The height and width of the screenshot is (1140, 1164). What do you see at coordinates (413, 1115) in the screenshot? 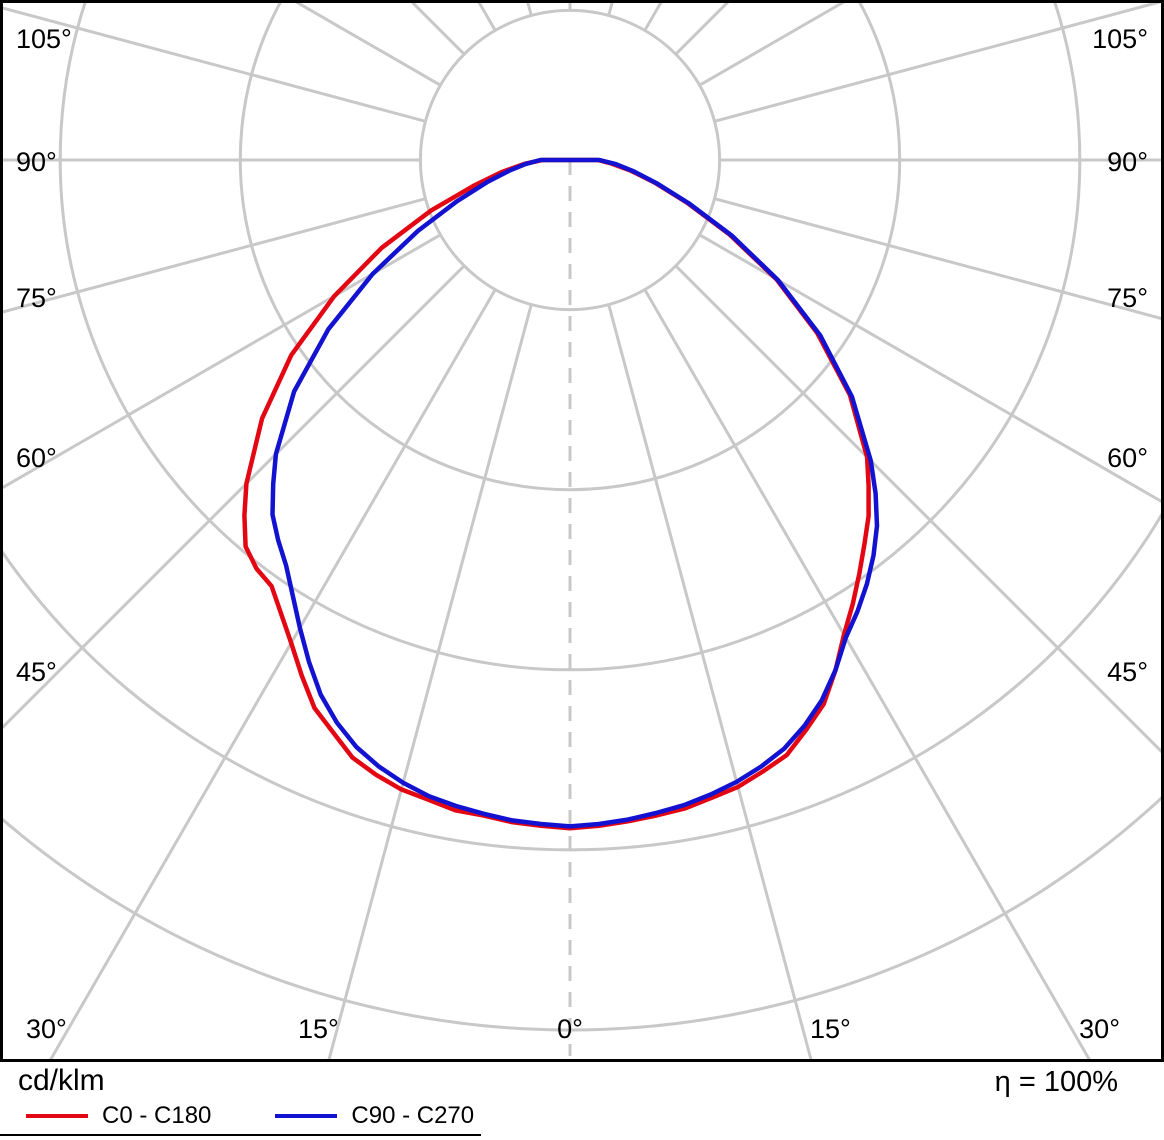
I see `legend-label-c90-c270: C90 - C270` at bounding box center [413, 1115].